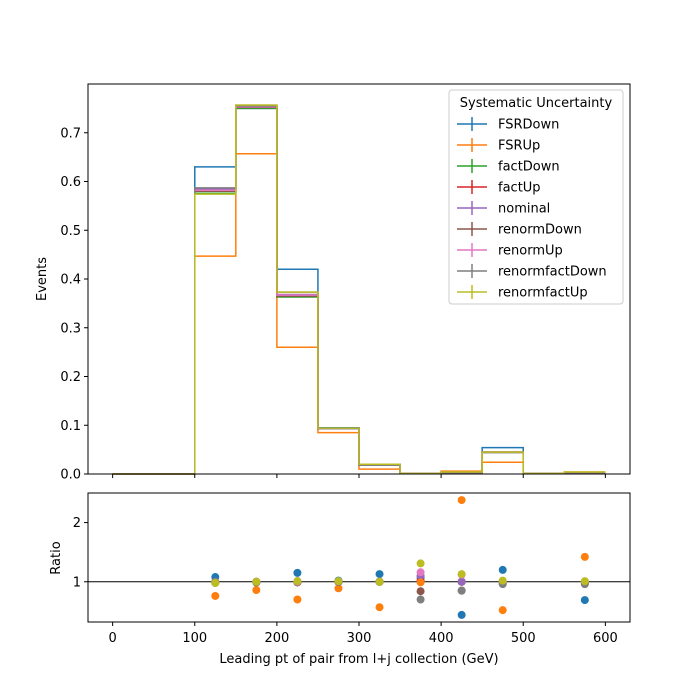  Describe the element at coordinates (74, 304) in the screenshot. I see `events-y-ticks: 0.0 0.1 0.2 0.3 0.4 0.5 0.6 0.7` at that location.